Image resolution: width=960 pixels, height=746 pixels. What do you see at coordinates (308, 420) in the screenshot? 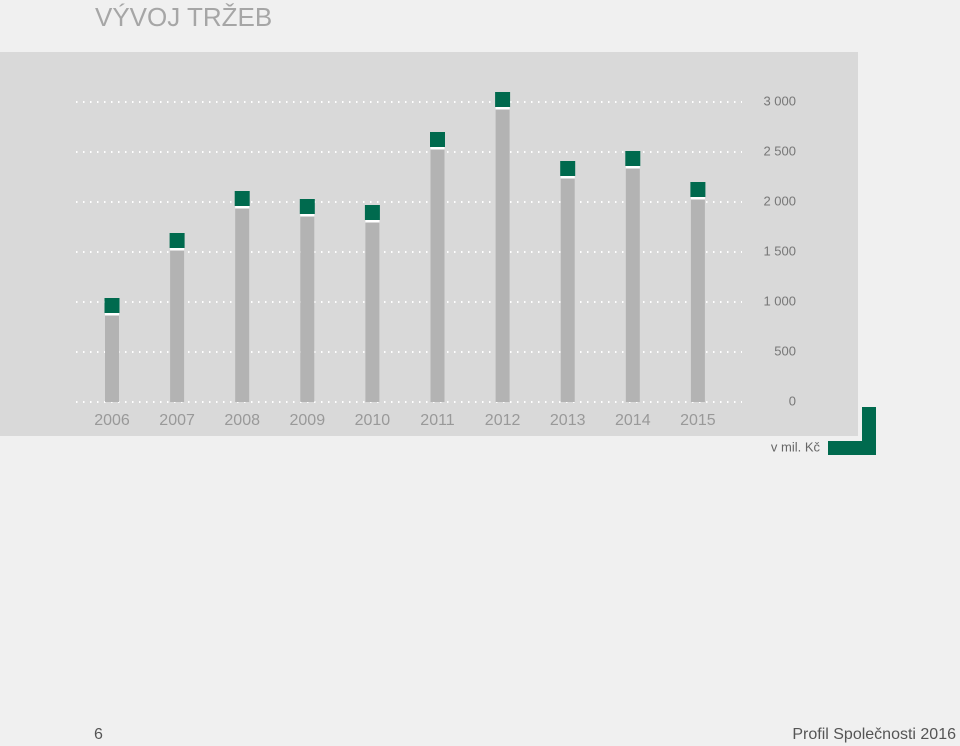
I see `x-tick-label: 2009` at bounding box center [308, 420].